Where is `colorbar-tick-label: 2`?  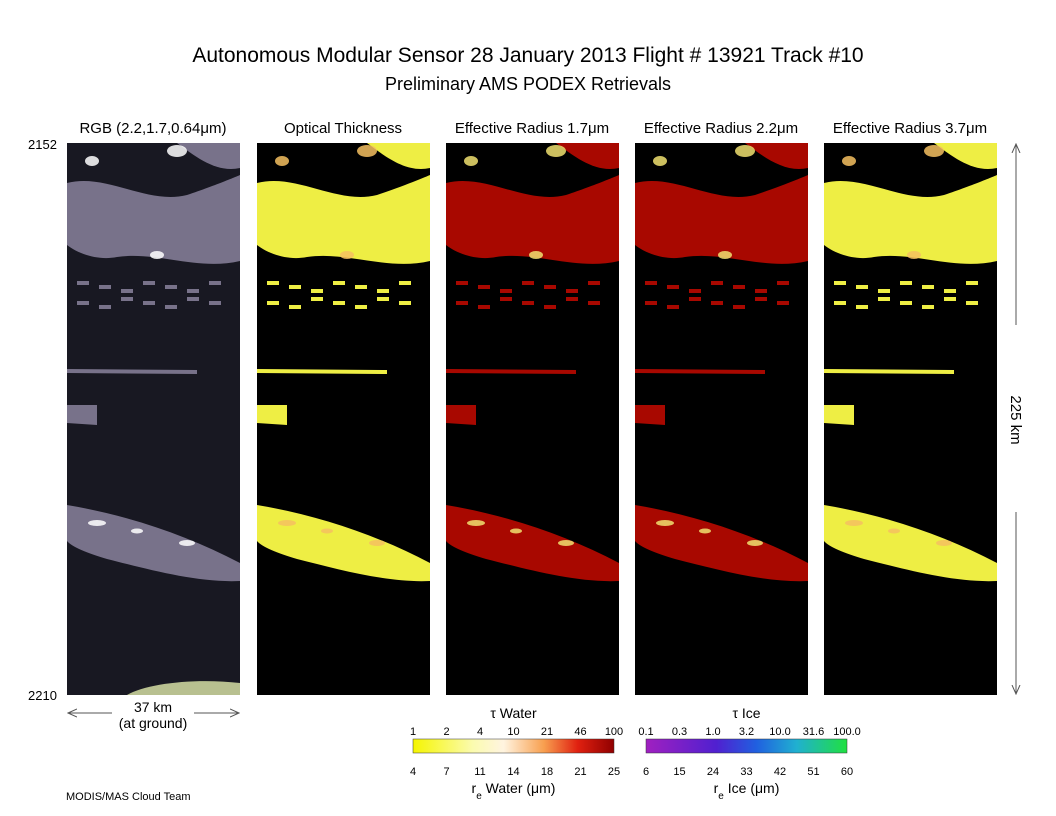 colorbar-tick-label: 2 is located at coordinates (446, 732).